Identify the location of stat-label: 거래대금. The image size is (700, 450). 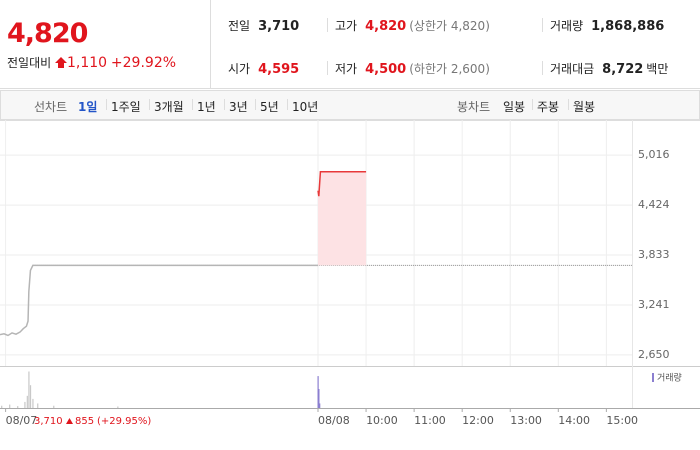
(572, 69).